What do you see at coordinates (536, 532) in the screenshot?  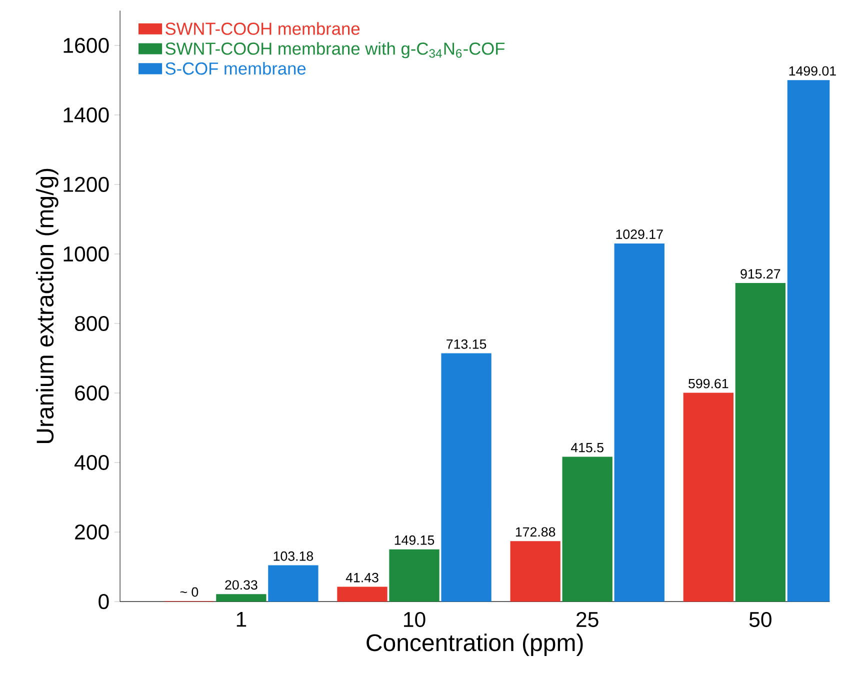 I see `data-label: 172.88` at bounding box center [536, 532].